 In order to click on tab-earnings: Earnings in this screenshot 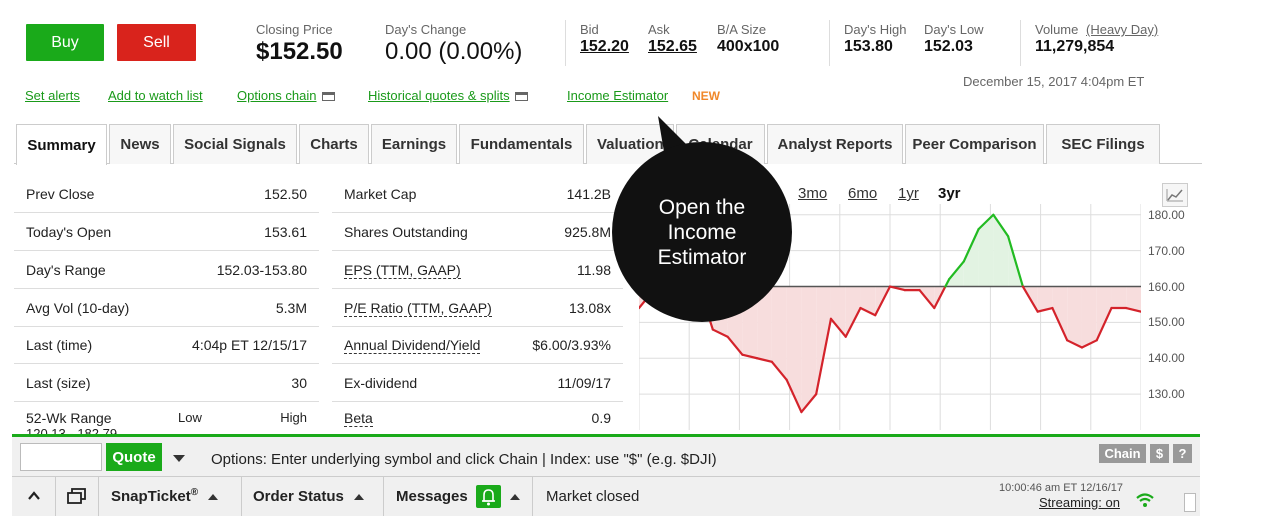, I will do `click(414, 144)`.